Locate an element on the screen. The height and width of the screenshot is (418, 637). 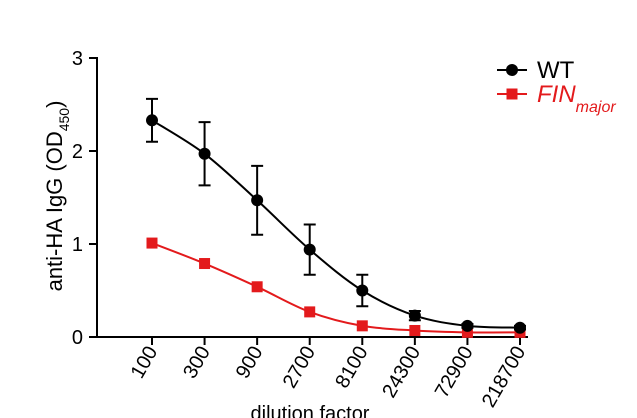
series-line is located at coordinates (336, 288).